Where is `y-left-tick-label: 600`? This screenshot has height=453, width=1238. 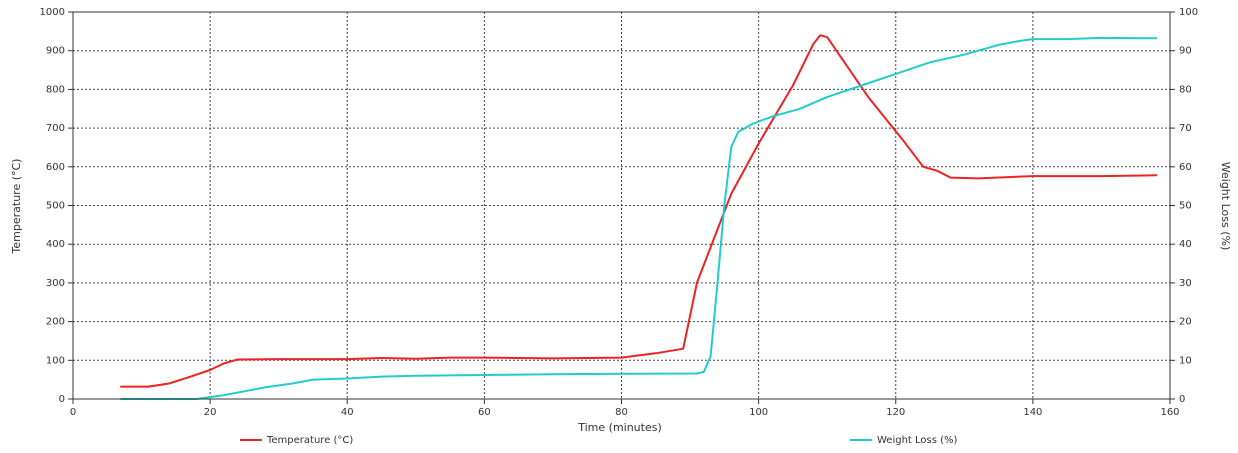 y-left-tick-label: 600 is located at coordinates (55, 167).